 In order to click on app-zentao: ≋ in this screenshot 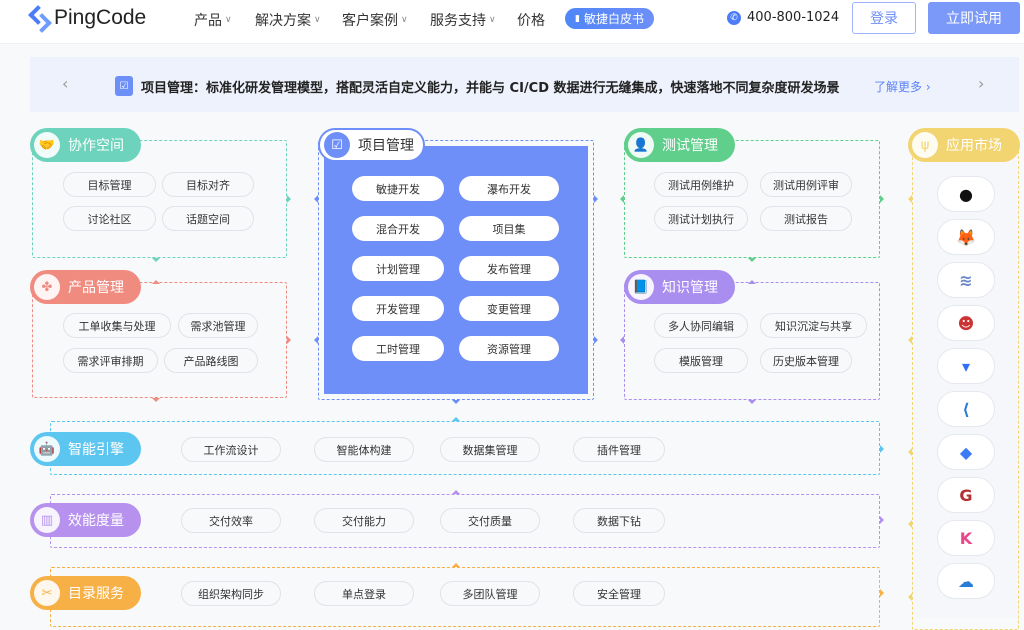, I will do `click(966, 280)`.